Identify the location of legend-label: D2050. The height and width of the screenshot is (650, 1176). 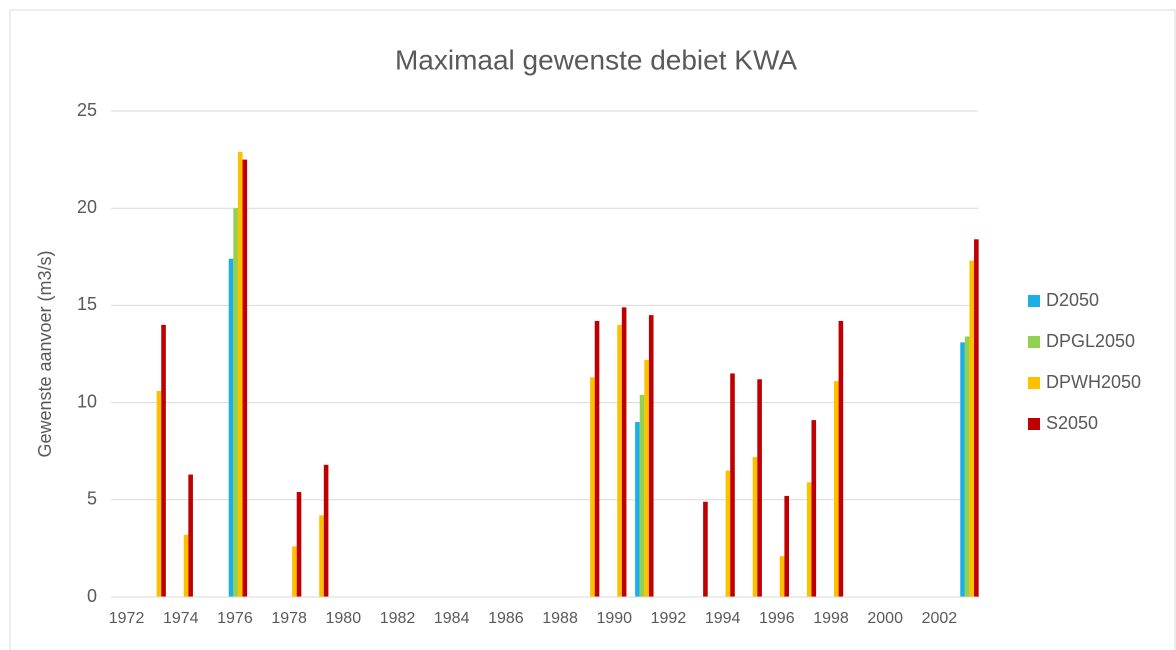
(1072, 300).